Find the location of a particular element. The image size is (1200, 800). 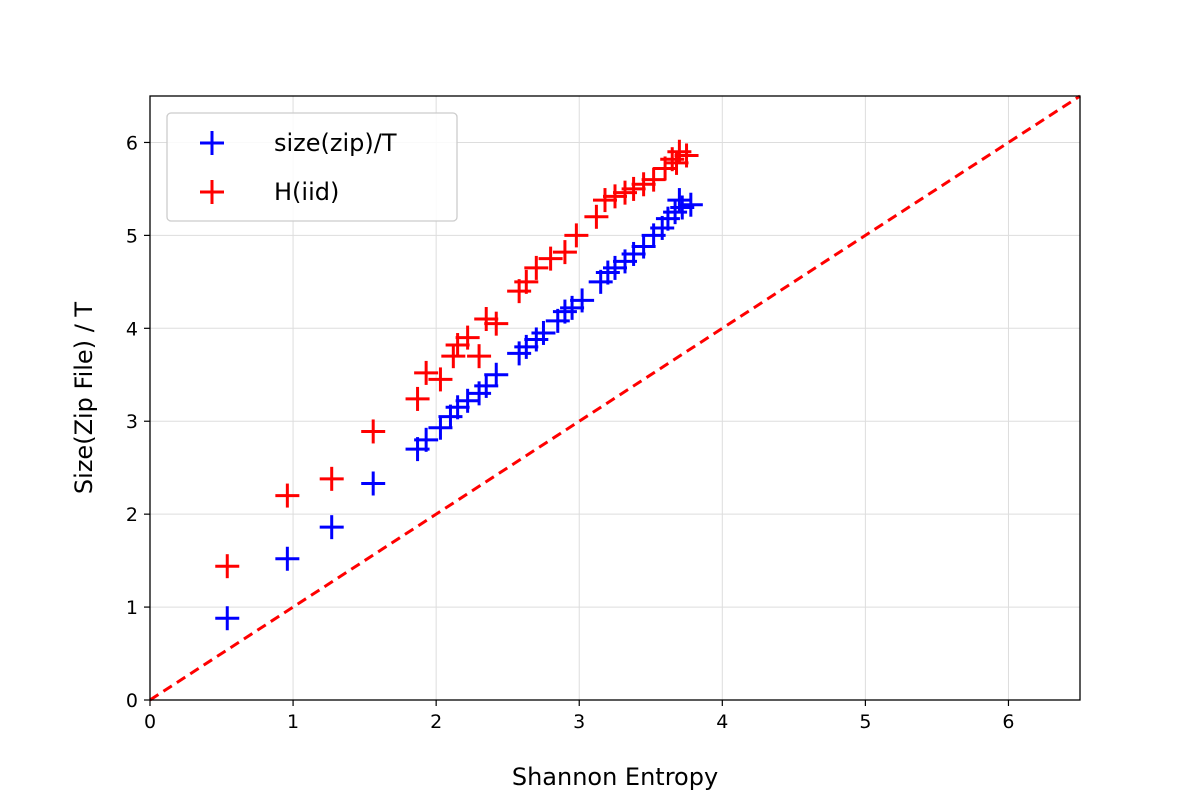

x-axis-label: Shannon Entropy is located at coordinates (615, 777).